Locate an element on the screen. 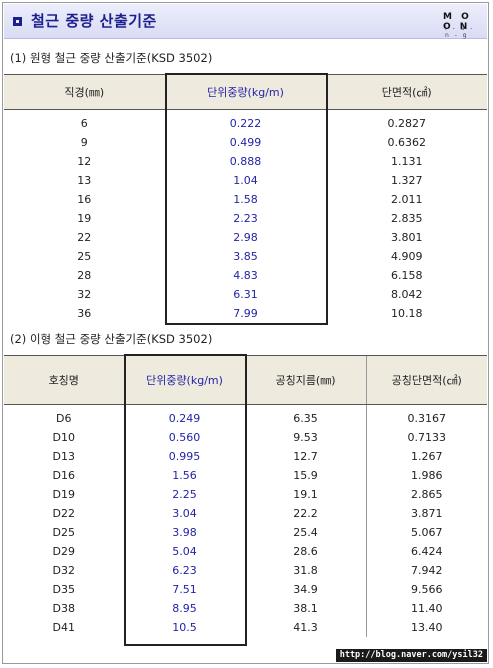 The width and height of the screenshot is (493, 668). table-row: 22 2.98 3.801 is located at coordinates (245, 237).